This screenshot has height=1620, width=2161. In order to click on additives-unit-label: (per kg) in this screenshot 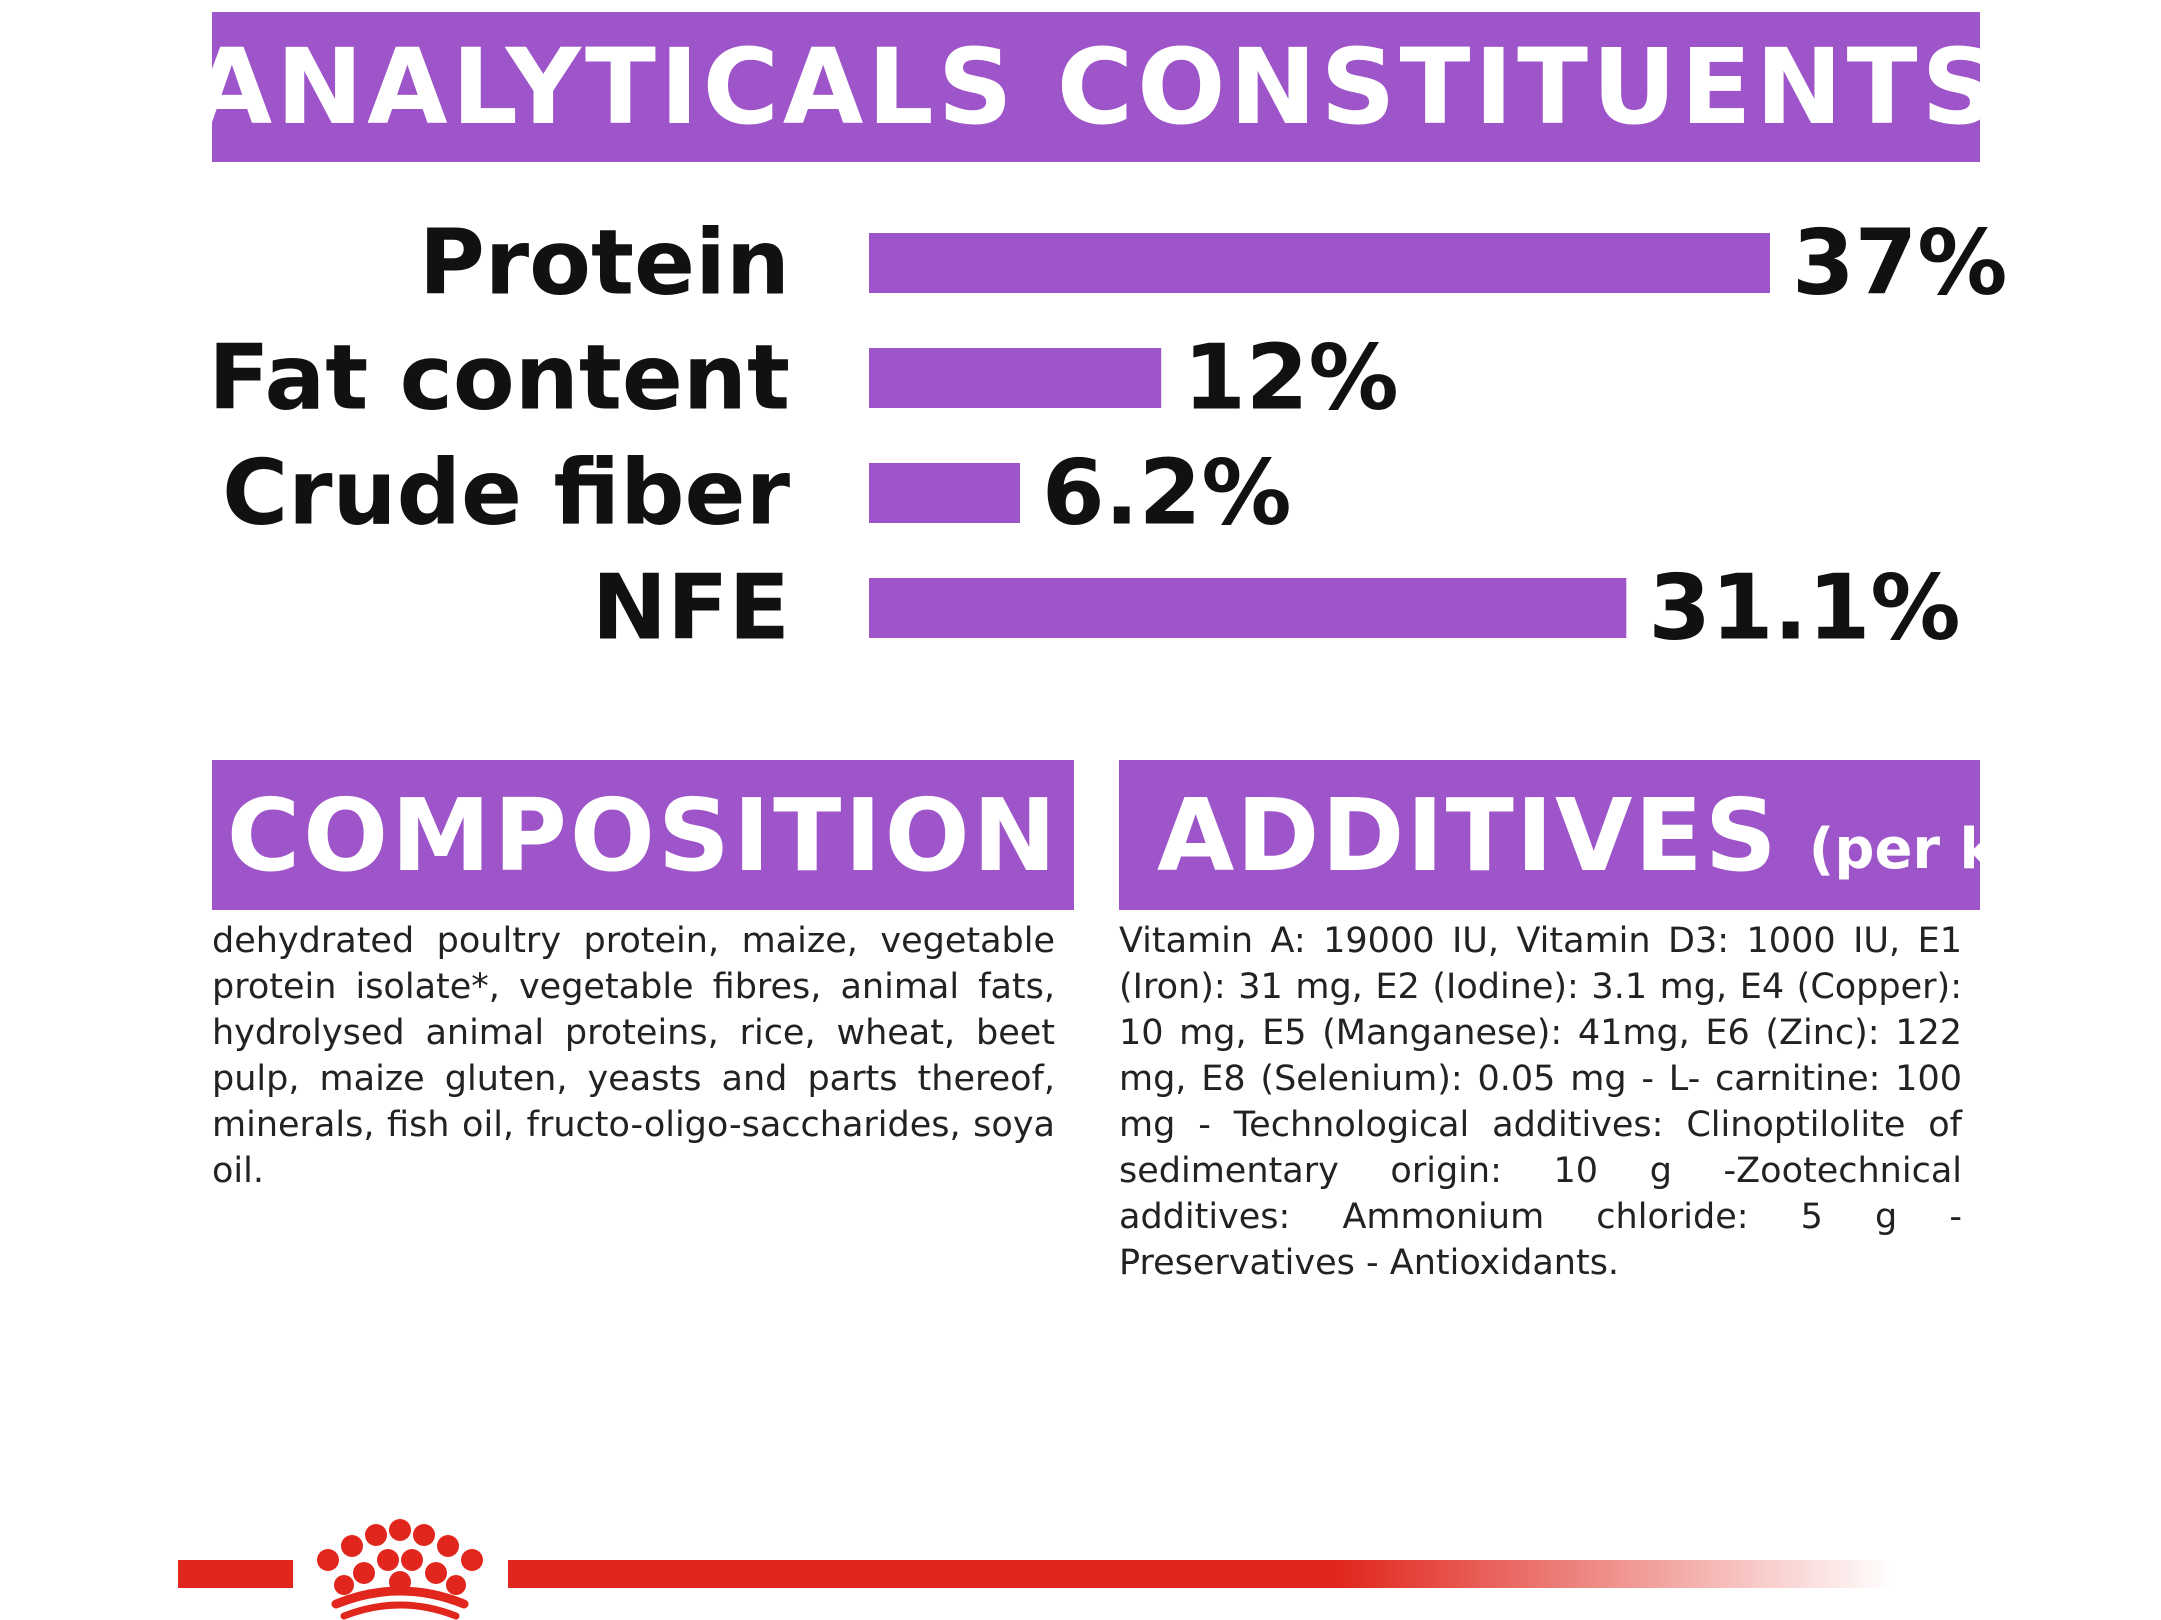, I will do `click(1935, 849)`.